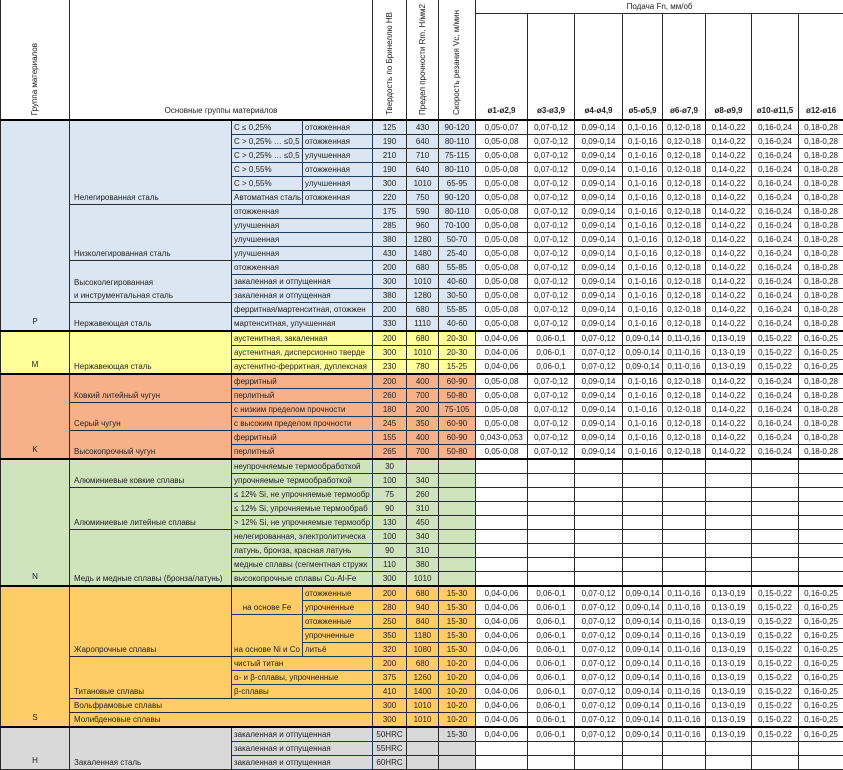 Image resolution: width=843 pixels, height=770 pixels. What do you see at coordinates (390, 650) in the screenshot?
I see `hardness-value: 320` at bounding box center [390, 650].